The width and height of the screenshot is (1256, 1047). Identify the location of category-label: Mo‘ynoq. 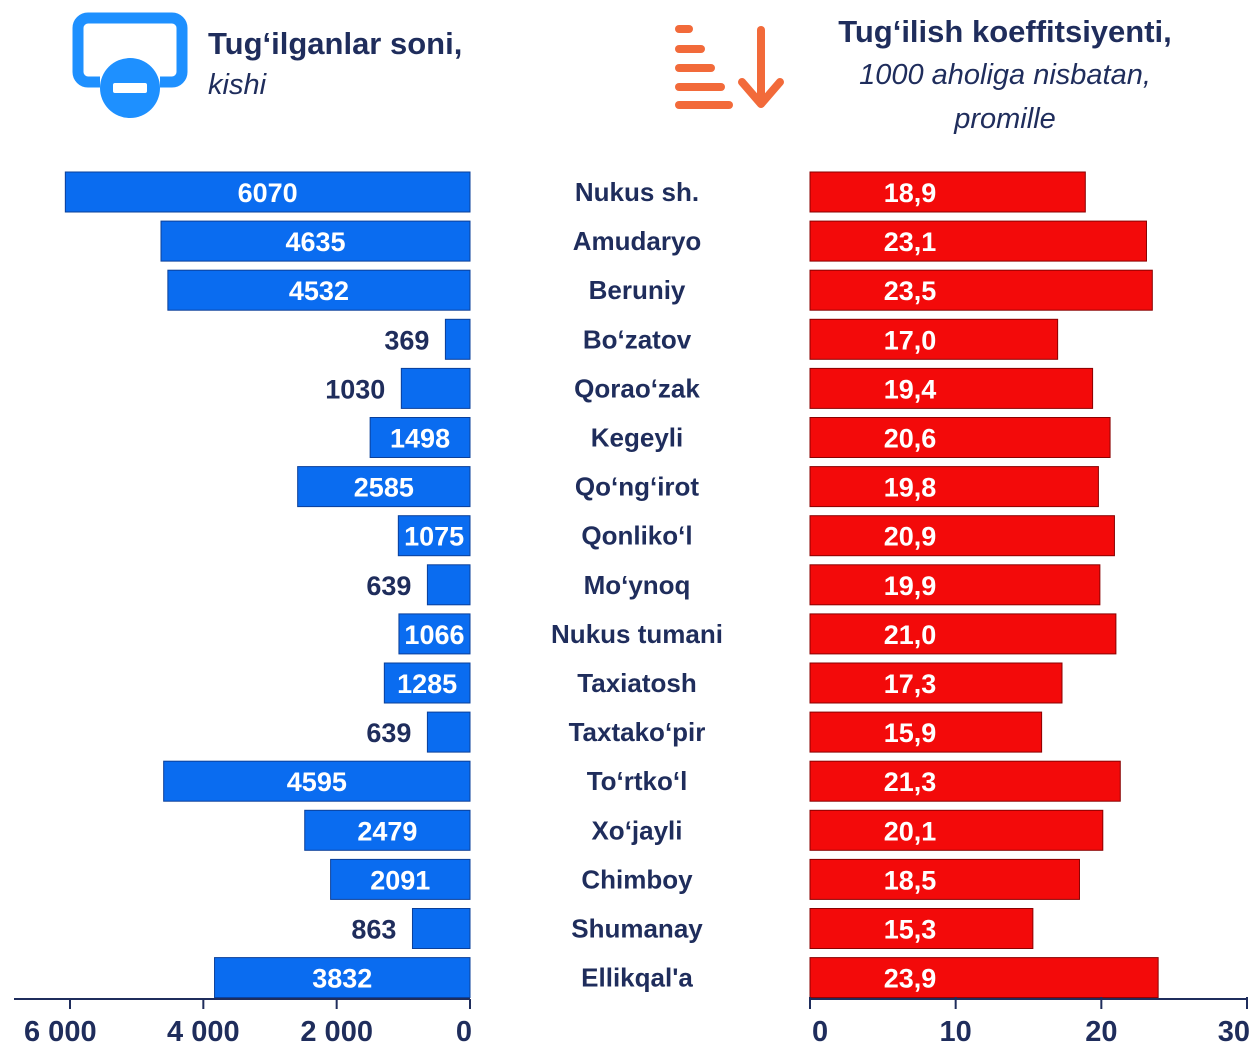
(637, 585).